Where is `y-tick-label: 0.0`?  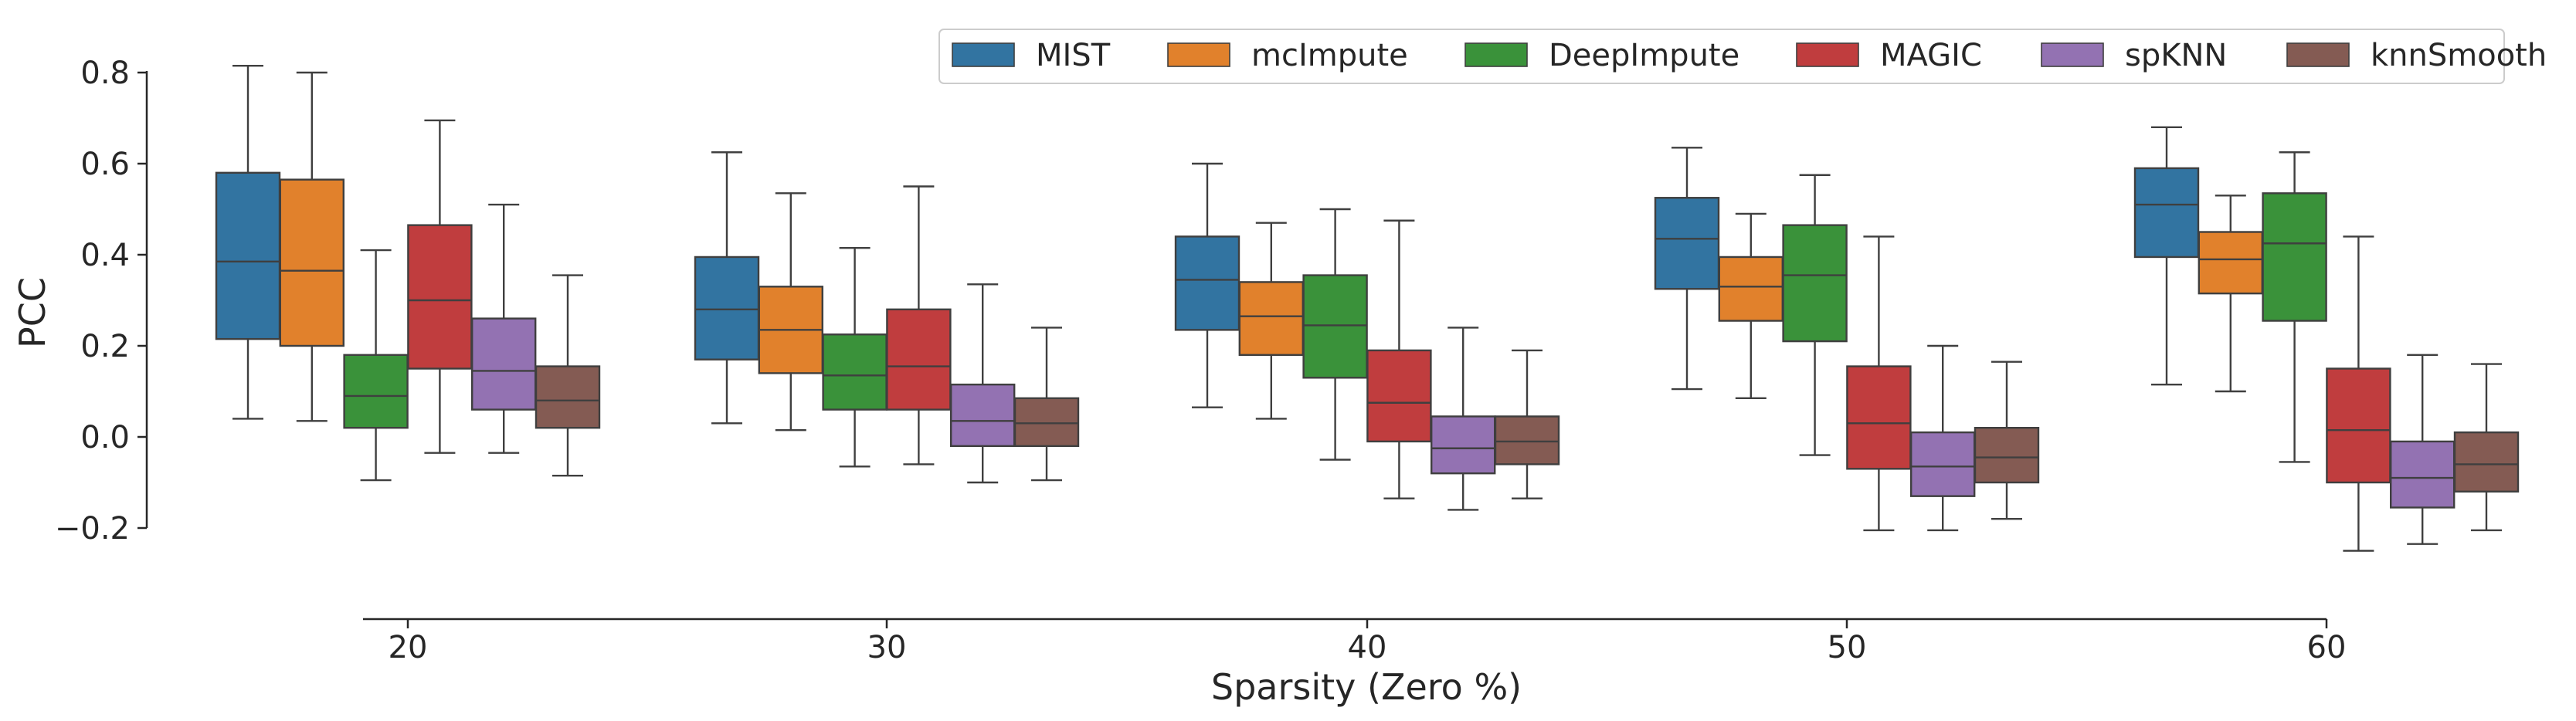
y-tick-label: 0.0 is located at coordinates (105, 438).